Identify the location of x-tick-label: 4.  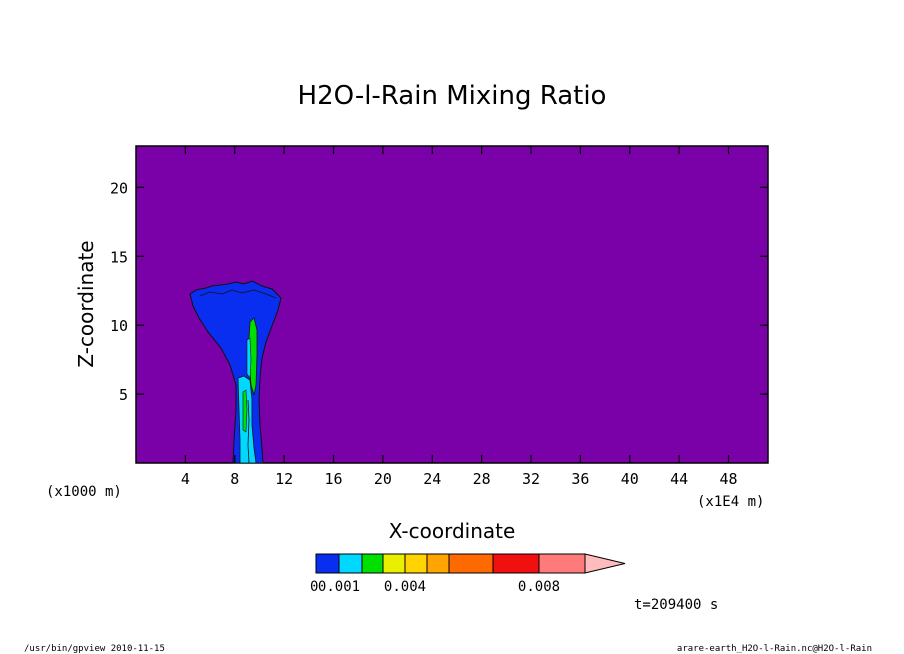
(185, 479).